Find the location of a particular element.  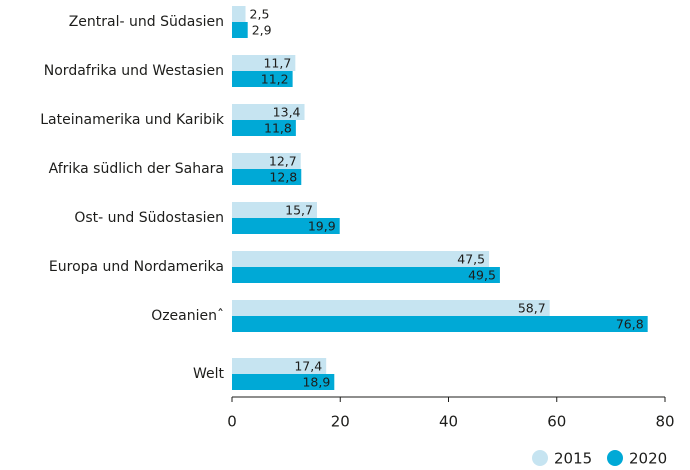

value-label: 2,5 is located at coordinates (260, 14).